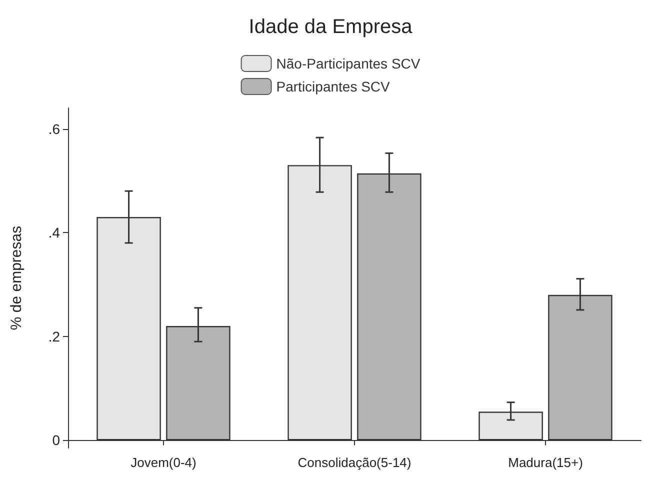  What do you see at coordinates (348, 64) in the screenshot?
I see `legend-label: Não-Participantes SCV` at bounding box center [348, 64].